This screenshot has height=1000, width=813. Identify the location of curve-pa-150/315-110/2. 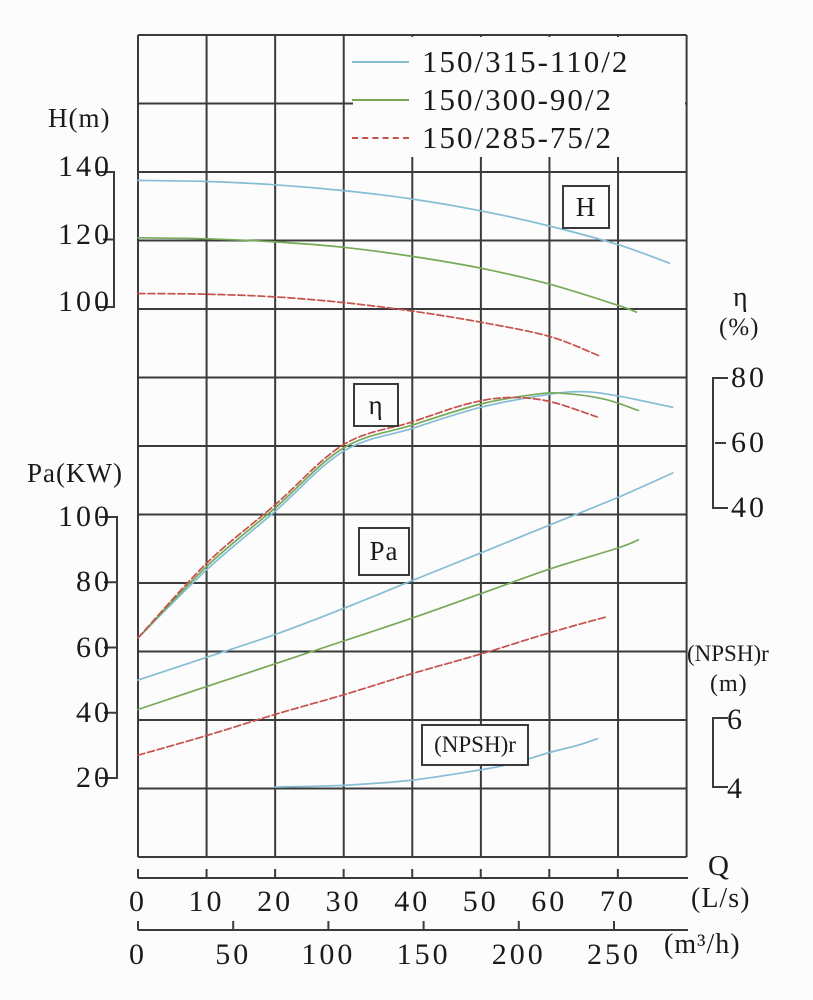
(405, 576).